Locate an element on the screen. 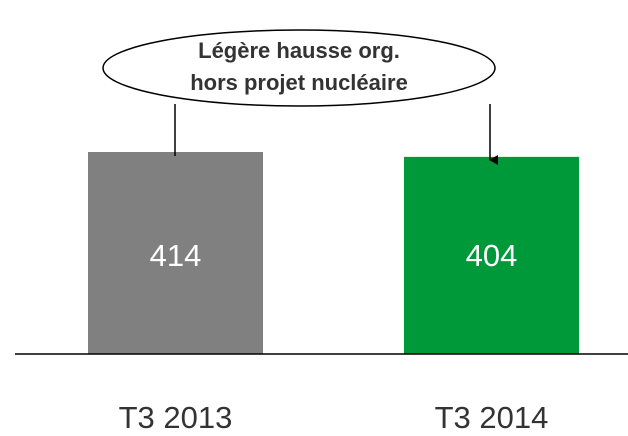 The width and height of the screenshot is (628, 436). x-tick-label: T3 2013 is located at coordinates (176, 417).